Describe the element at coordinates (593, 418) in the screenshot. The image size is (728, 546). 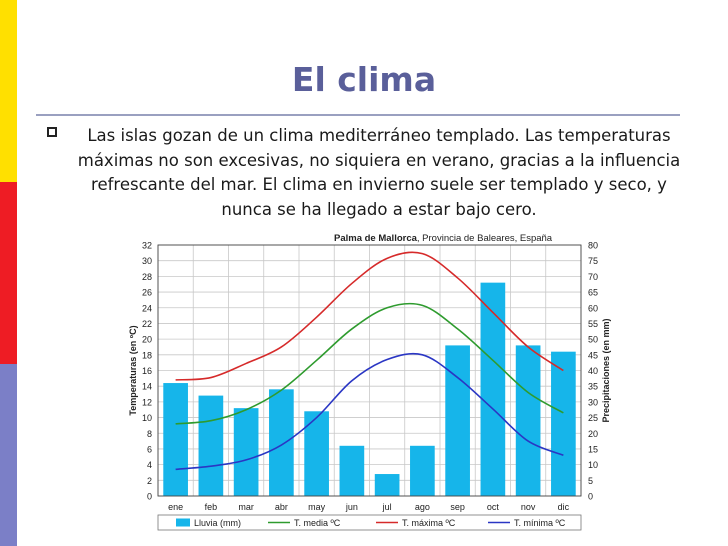
I see `y-right-tick-label: 25` at that location.